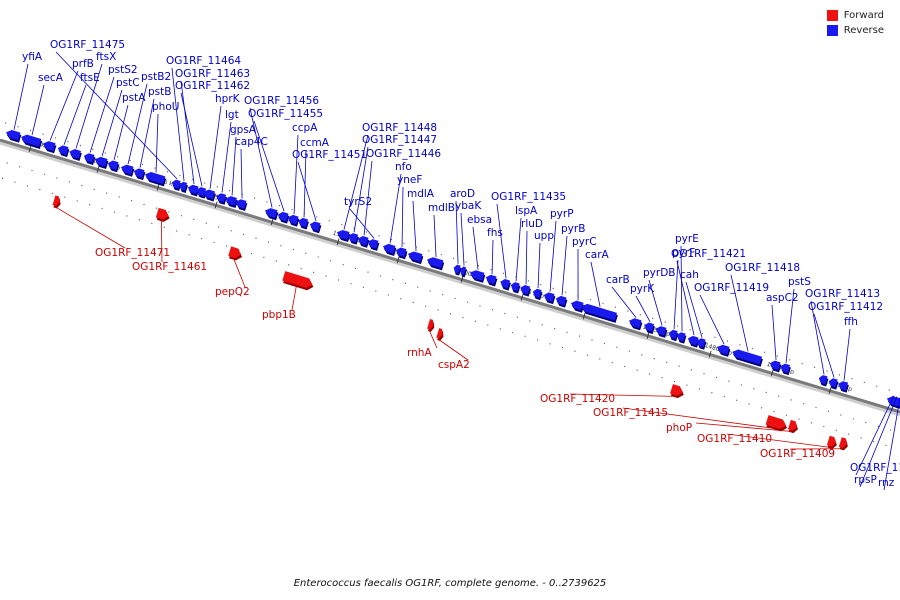  I want to click on gene-label-og1rf-11463: OG1RF_11463, so click(212, 74).